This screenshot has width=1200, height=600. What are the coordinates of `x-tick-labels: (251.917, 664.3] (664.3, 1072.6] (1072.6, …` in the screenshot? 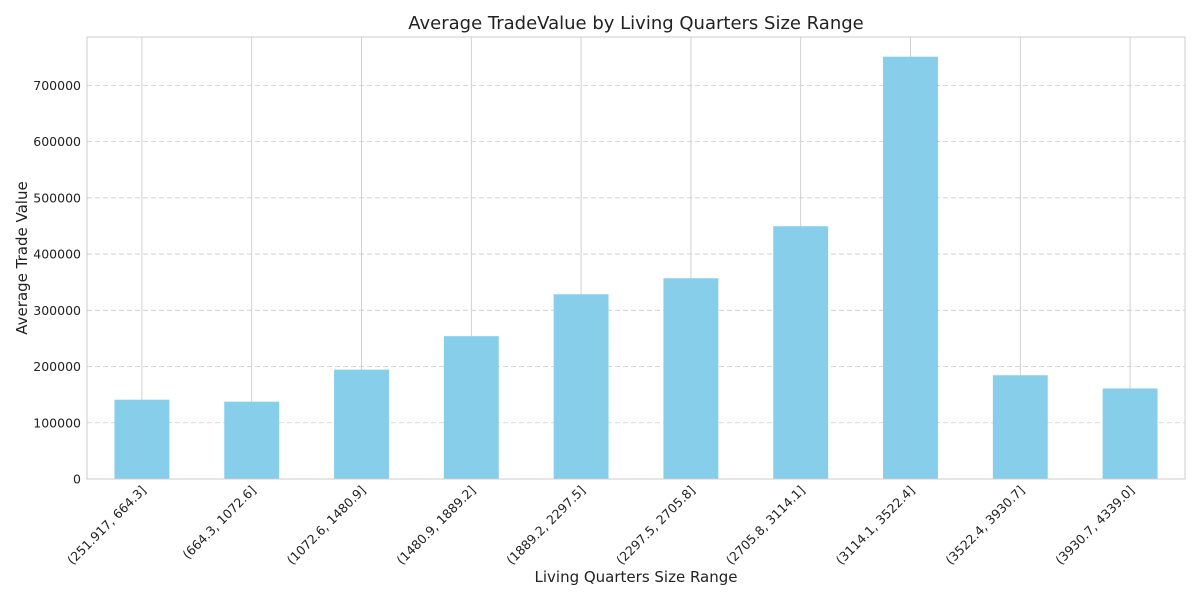 It's located at (600, 525).